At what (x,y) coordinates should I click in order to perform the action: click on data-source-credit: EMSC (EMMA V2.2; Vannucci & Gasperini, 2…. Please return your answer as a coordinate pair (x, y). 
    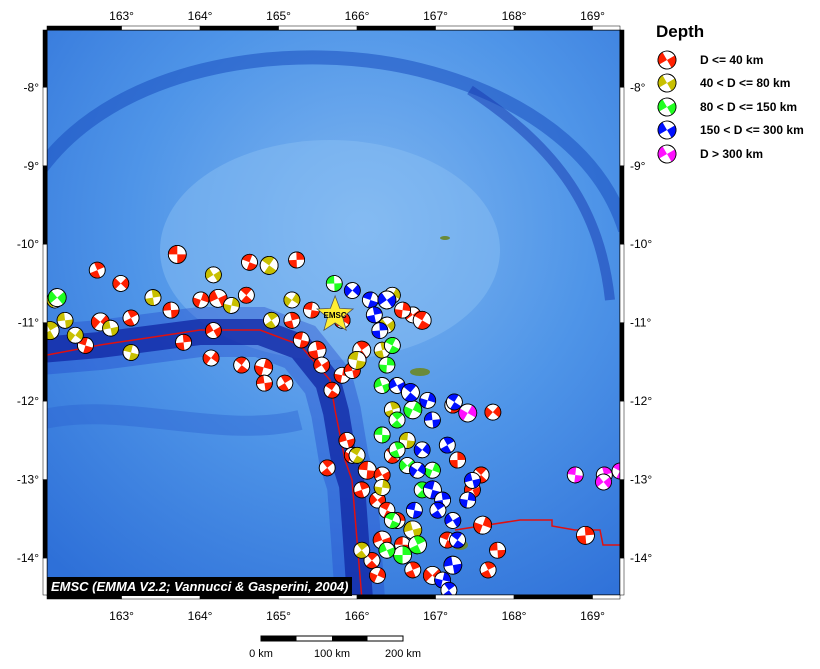
    Looking at the image, I should click on (200, 586).